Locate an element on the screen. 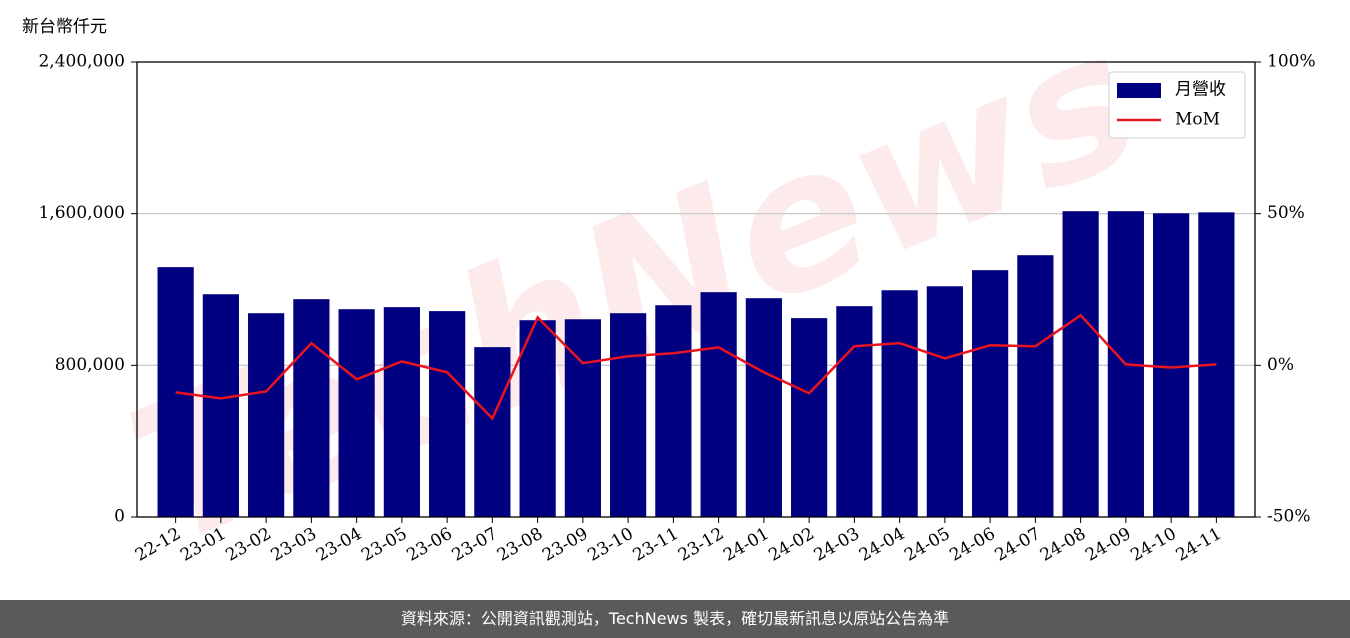  y-tick-label: 0 is located at coordinates (119, 517).